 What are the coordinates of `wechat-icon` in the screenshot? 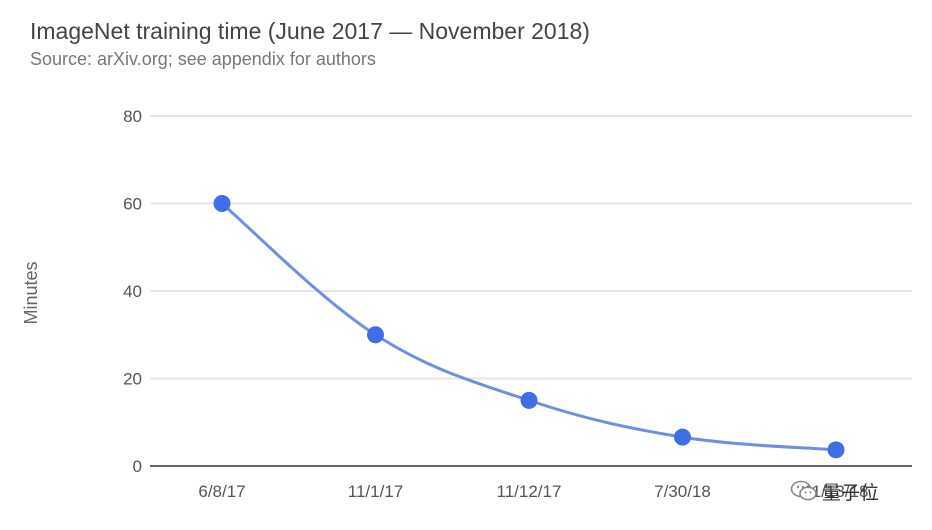 It's located at (803, 490).